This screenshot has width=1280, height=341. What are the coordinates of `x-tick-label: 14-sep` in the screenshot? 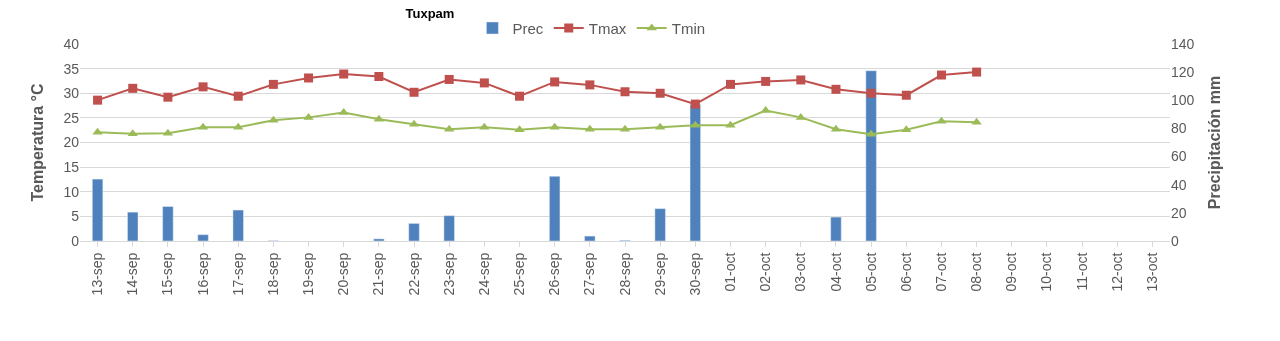 It's located at (132, 274).